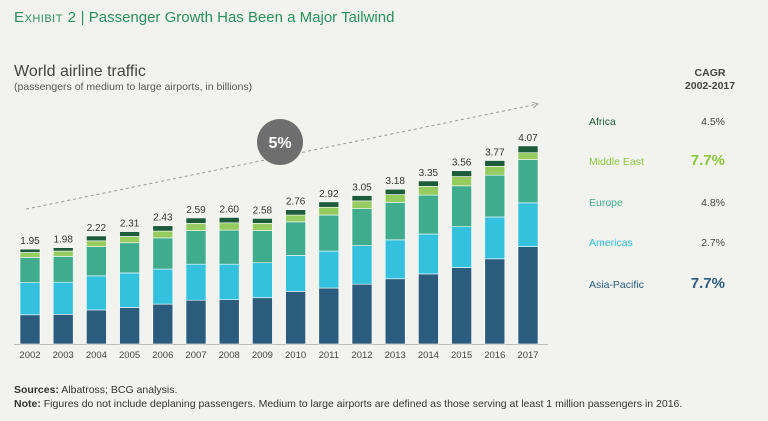  I want to click on bar-africa-2009, so click(262, 221).